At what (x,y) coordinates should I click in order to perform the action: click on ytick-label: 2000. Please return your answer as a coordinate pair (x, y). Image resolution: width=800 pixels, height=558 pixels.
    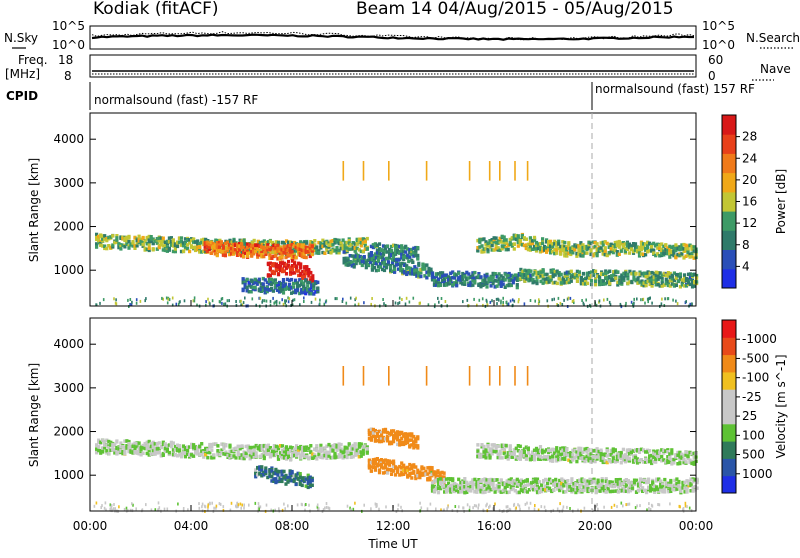
    Looking at the image, I should click on (68, 227).